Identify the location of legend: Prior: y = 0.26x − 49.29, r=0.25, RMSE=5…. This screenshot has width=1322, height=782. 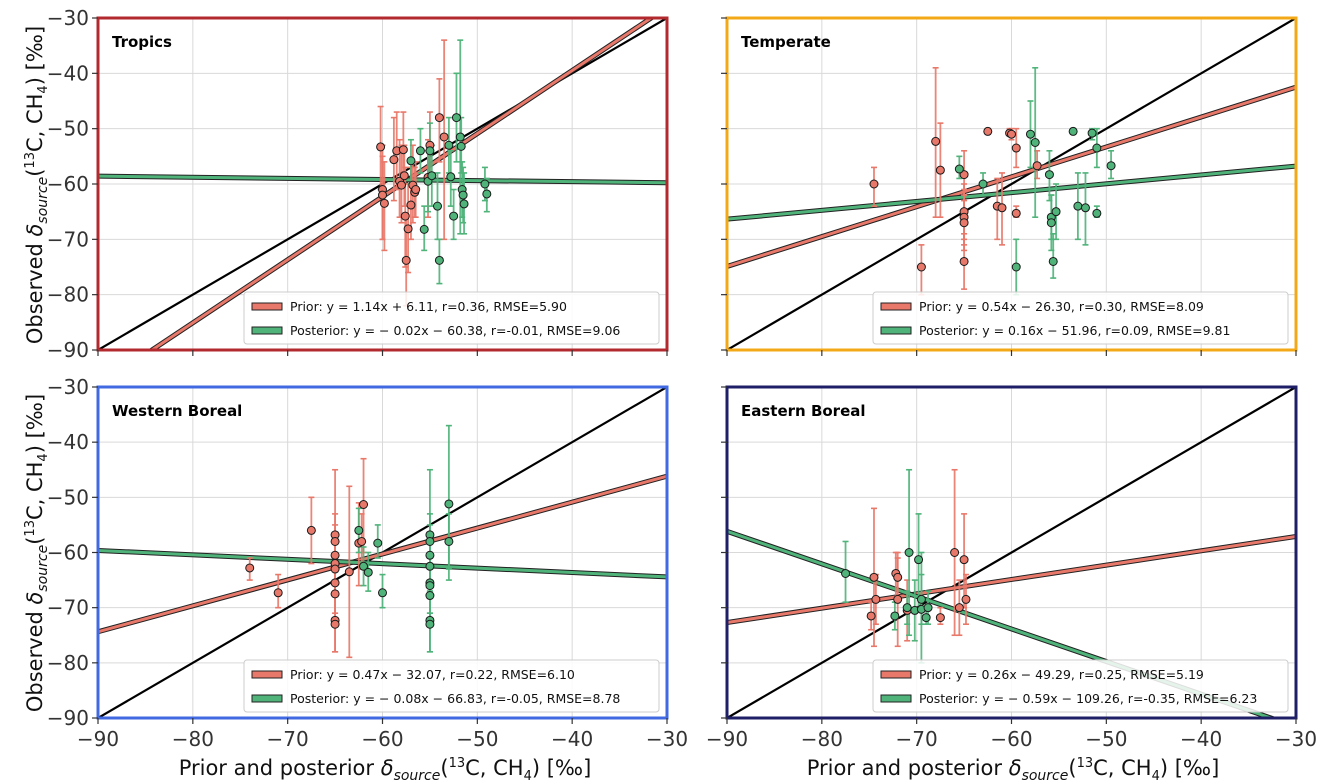
(1080, 686).